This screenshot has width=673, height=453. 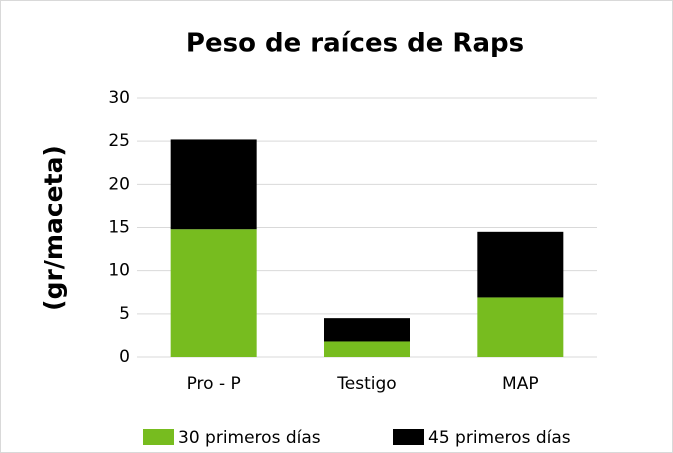 What do you see at coordinates (119, 98) in the screenshot?
I see `y-tick-label: 30` at bounding box center [119, 98].